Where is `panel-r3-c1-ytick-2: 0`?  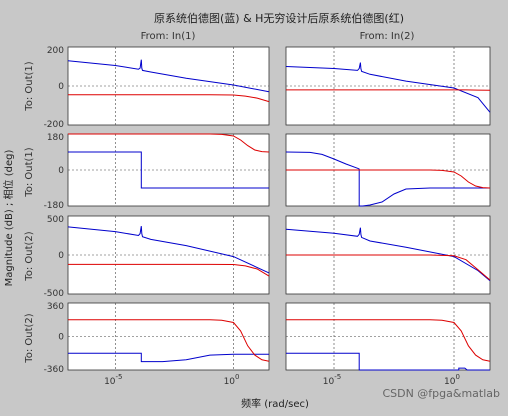
panel-r3-c1-ytick-2: 0 is located at coordinates (61, 256).